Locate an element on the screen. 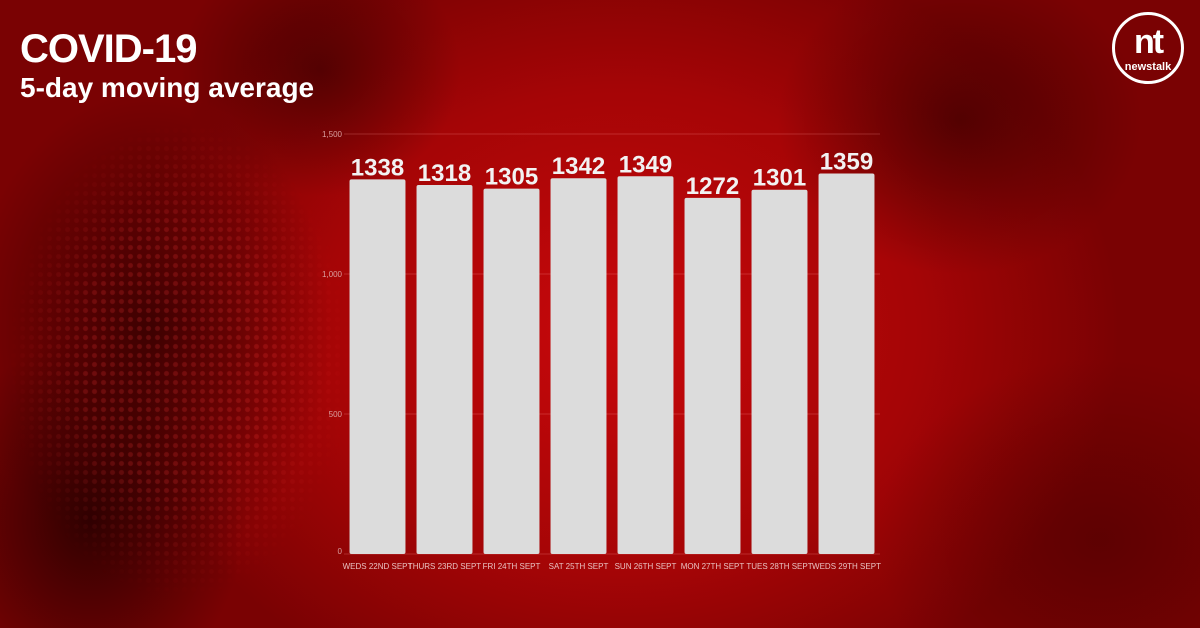 This screenshot has height=628, width=1200. x-tick-label: MON 27TH SEPT is located at coordinates (713, 566).